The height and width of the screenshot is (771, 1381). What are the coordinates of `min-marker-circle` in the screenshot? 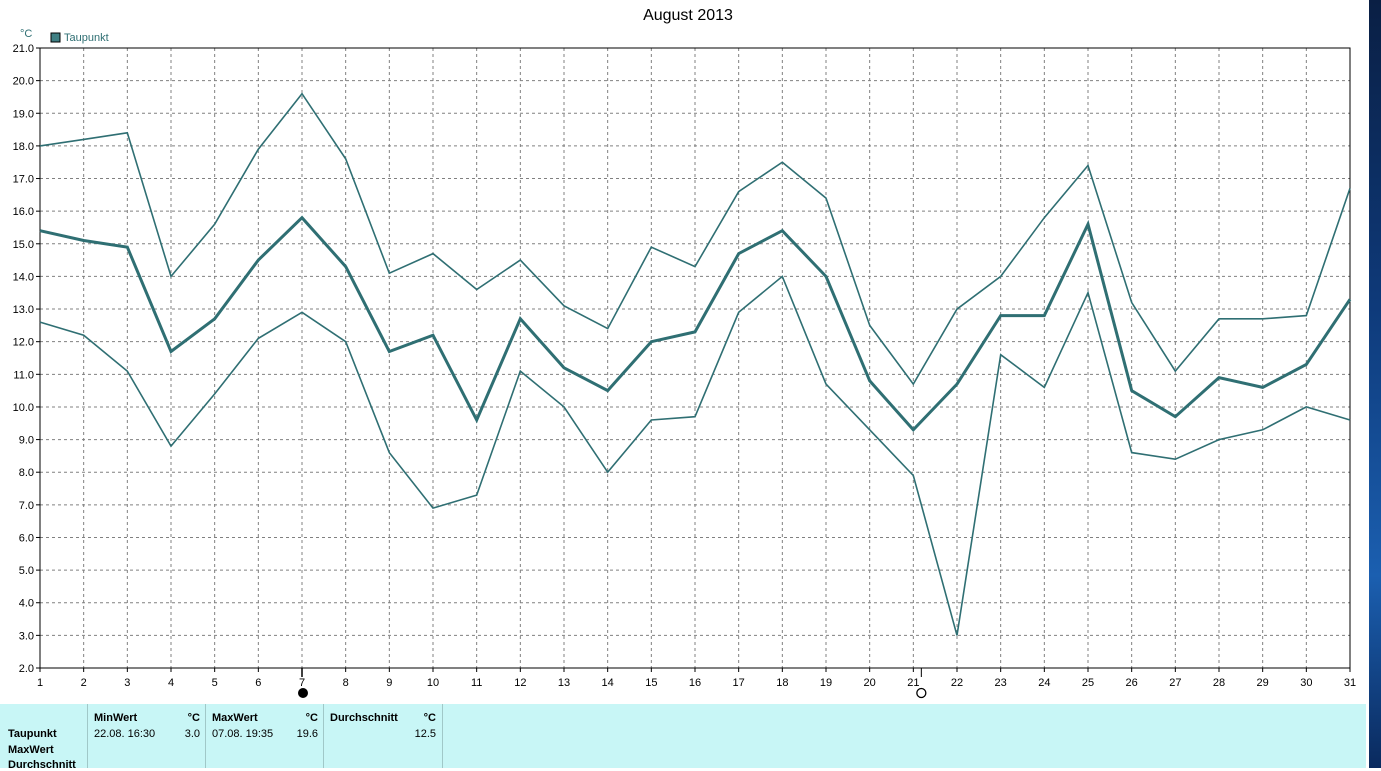 It's located at (921, 693).